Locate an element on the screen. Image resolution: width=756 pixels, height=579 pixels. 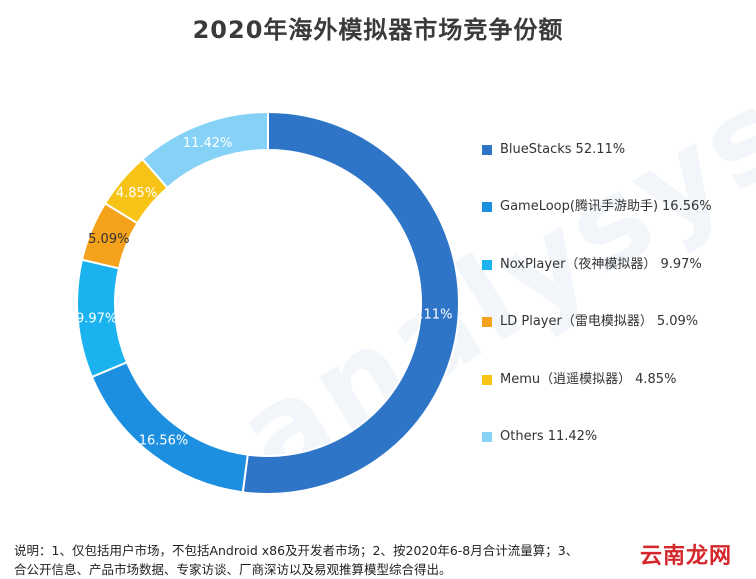
legend-label: LD Player（雷电模拟器） is located at coordinates (576, 322).